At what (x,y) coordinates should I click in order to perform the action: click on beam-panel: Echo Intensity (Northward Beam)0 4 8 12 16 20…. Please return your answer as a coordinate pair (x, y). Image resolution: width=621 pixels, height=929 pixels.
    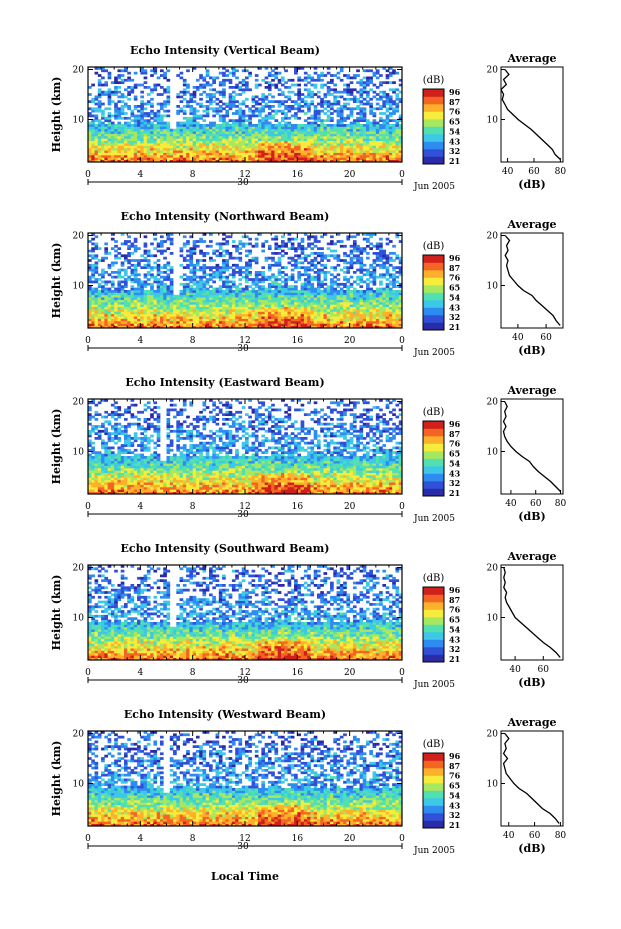
    Looking at the image, I should click on (307, 284).